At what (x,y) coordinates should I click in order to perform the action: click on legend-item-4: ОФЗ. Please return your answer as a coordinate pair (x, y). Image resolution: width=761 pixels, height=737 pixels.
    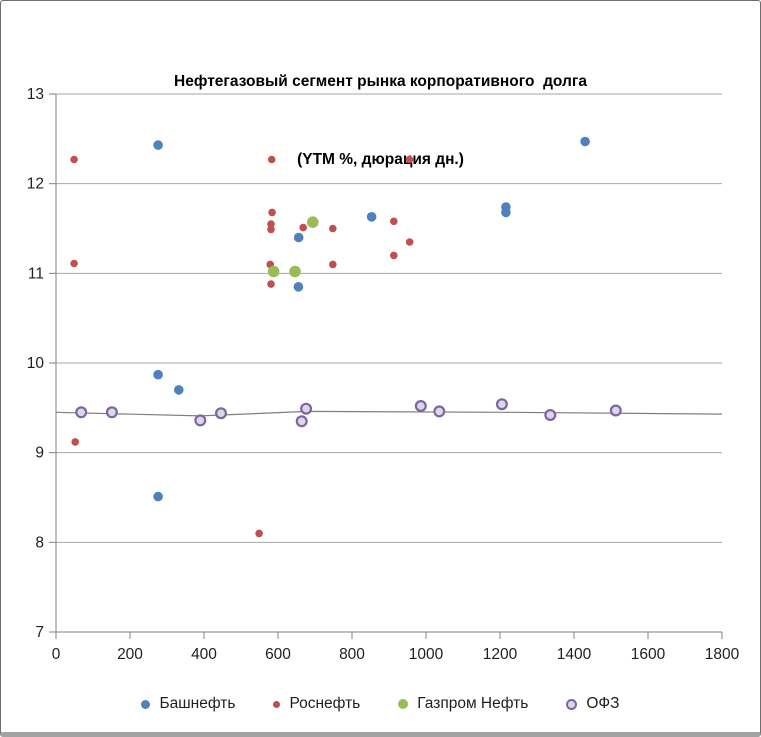
    Looking at the image, I should click on (593, 704).